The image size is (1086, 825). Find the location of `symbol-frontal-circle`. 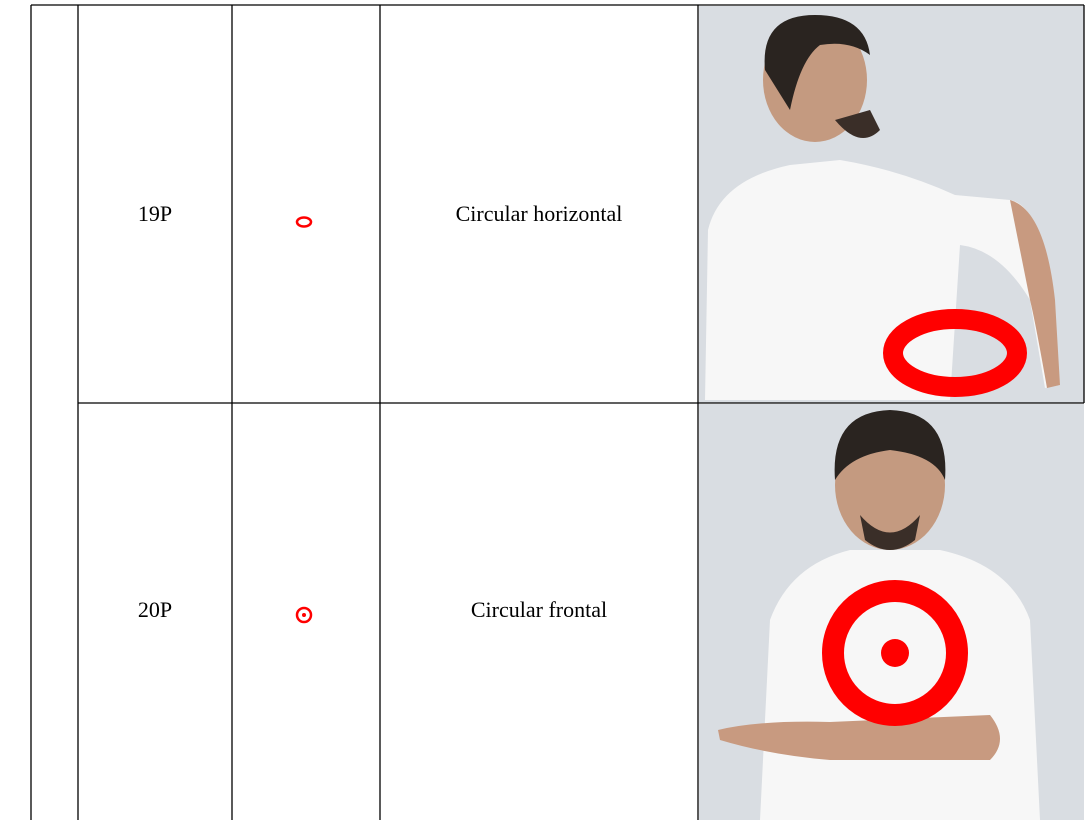

symbol-frontal-circle is located at coordinates (304, 615).